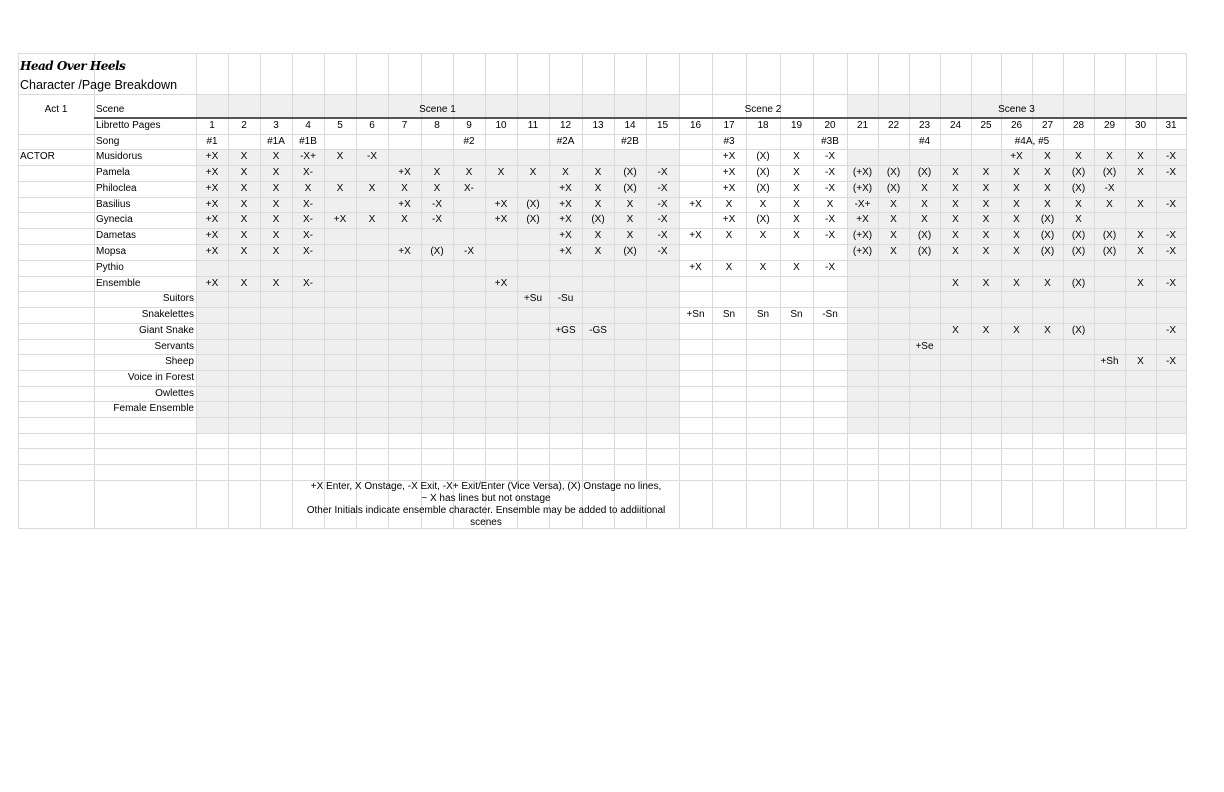  I want to click on song-number: #2, so click(469, 141).